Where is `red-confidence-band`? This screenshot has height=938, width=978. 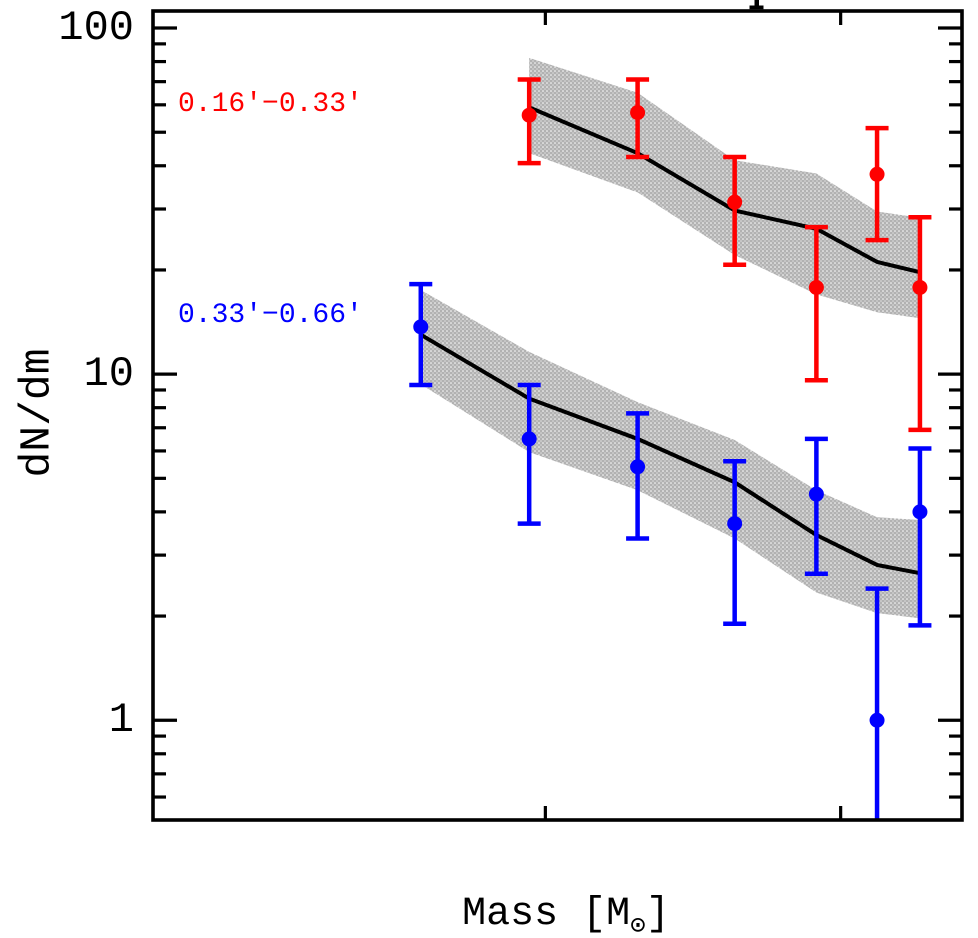
red-confidence-band is located at coordinates (724, 188).